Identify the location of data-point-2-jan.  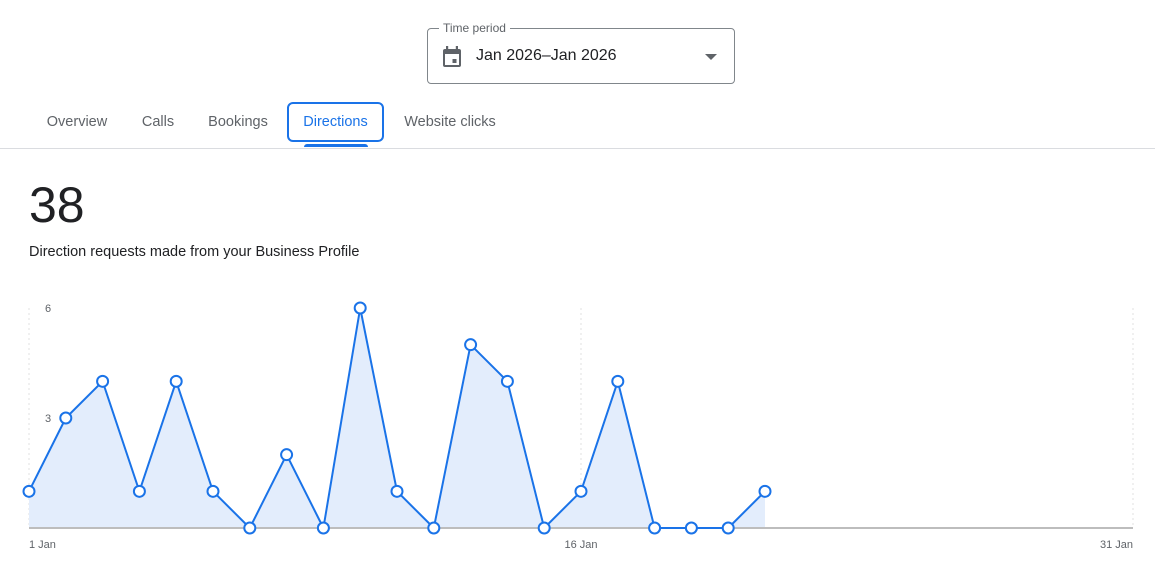
(66, 418).